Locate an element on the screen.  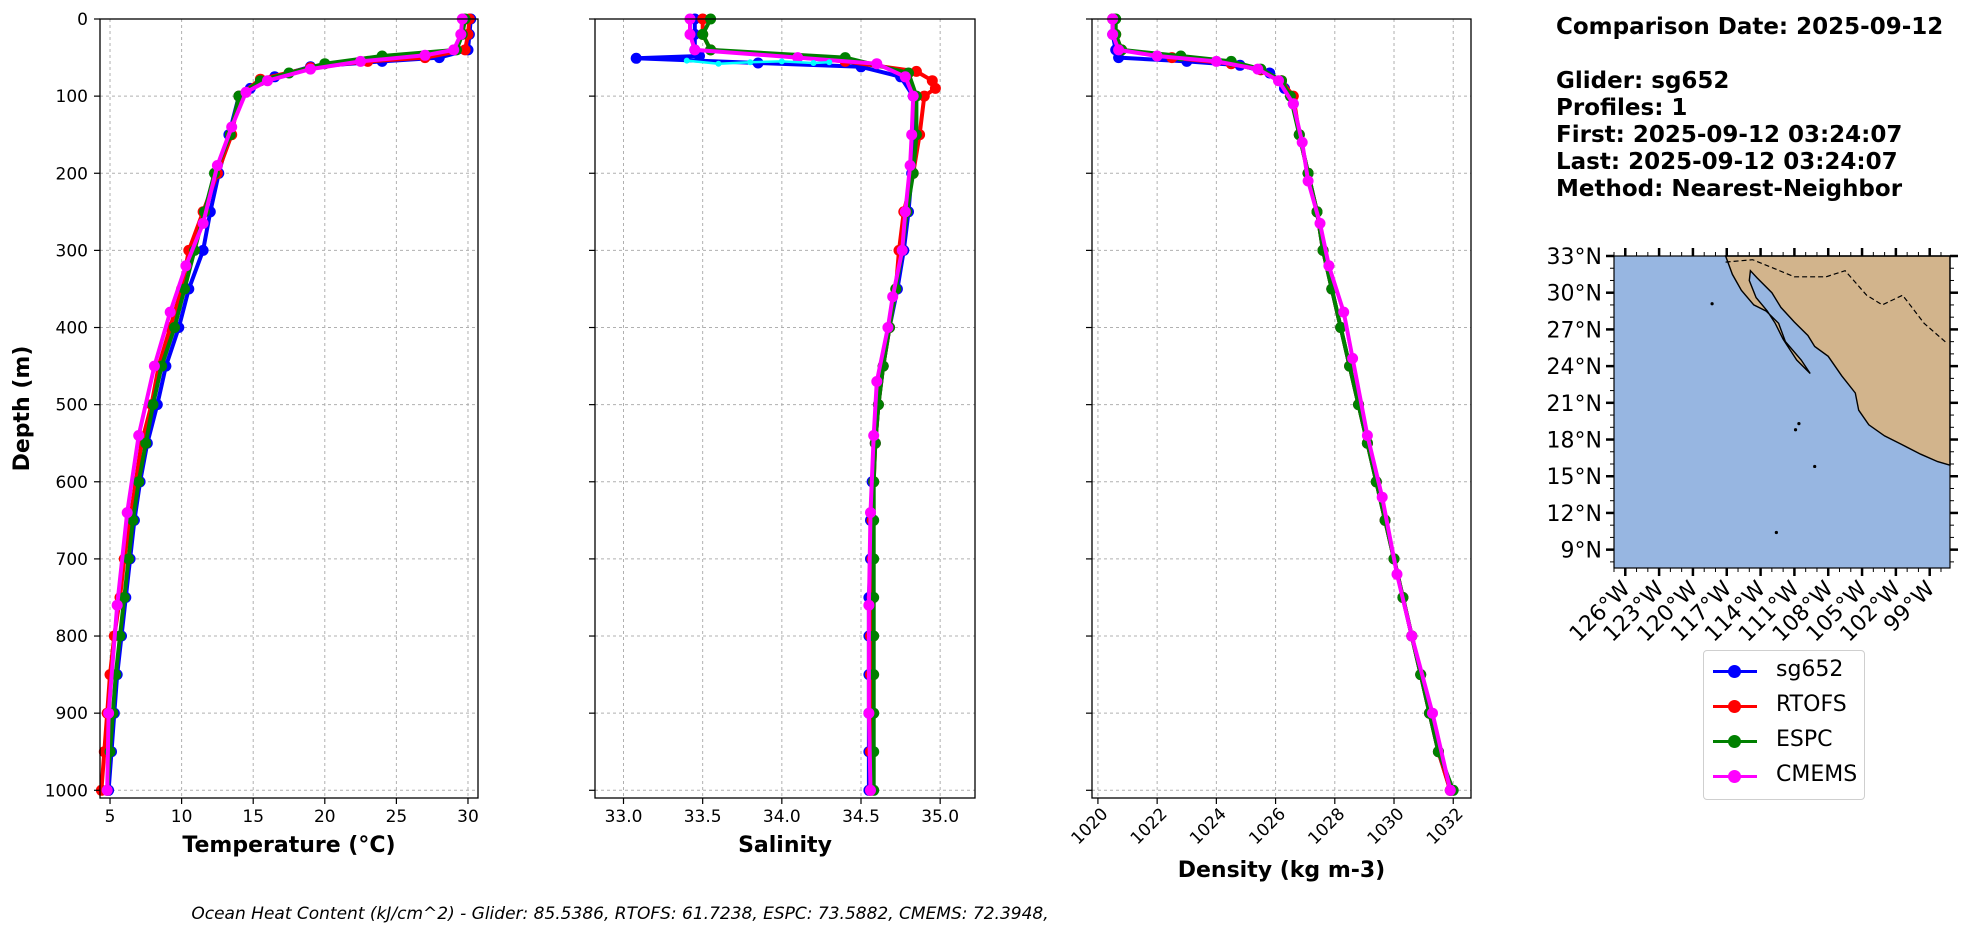
method: Method: Nearest-Neighbor is located at coordinates (1729, 189).